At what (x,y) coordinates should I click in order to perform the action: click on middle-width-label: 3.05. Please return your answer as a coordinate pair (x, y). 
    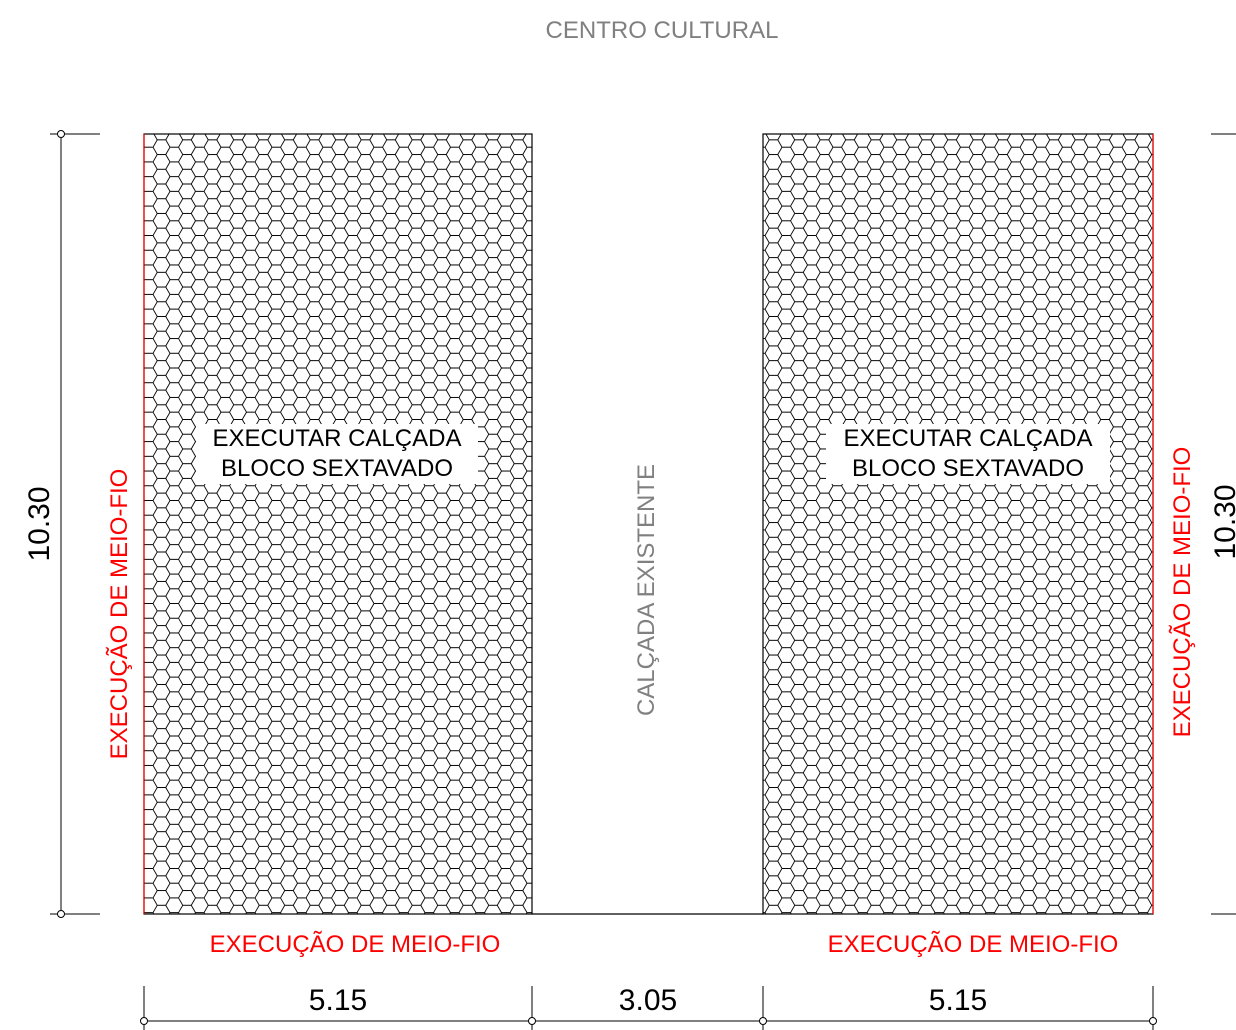
    Looking at the image, I should click on (648, 1000).